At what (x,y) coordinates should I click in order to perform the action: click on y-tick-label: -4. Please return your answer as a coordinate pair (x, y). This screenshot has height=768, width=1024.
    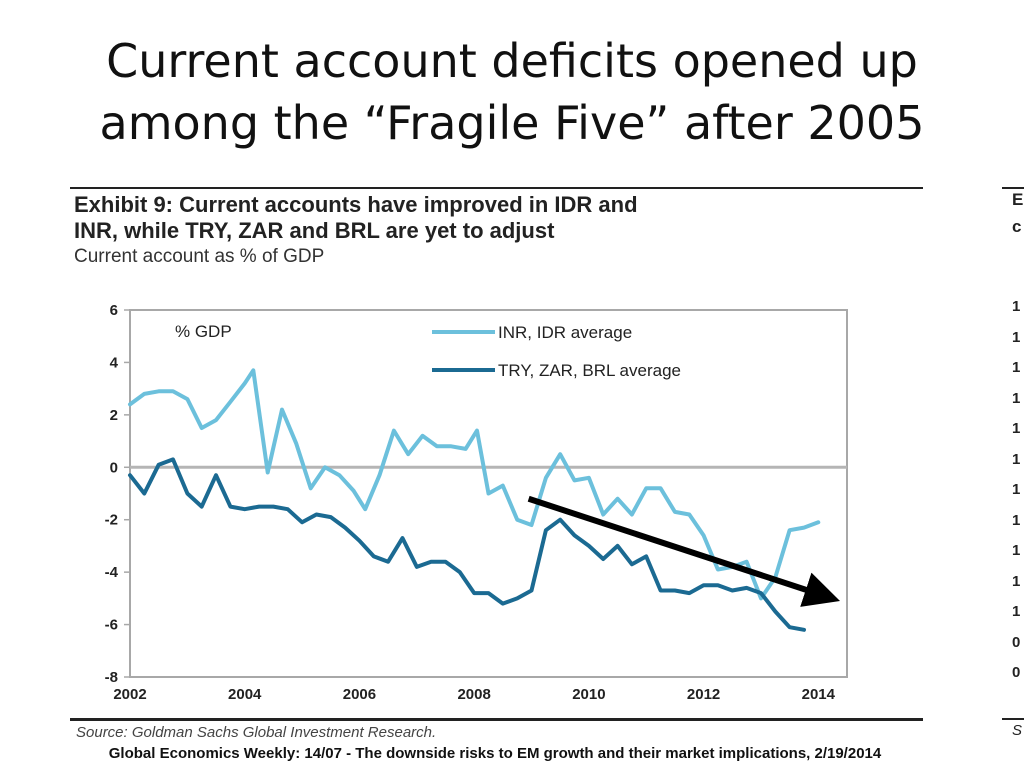
    Looking at the image, I should click on (112, 572).